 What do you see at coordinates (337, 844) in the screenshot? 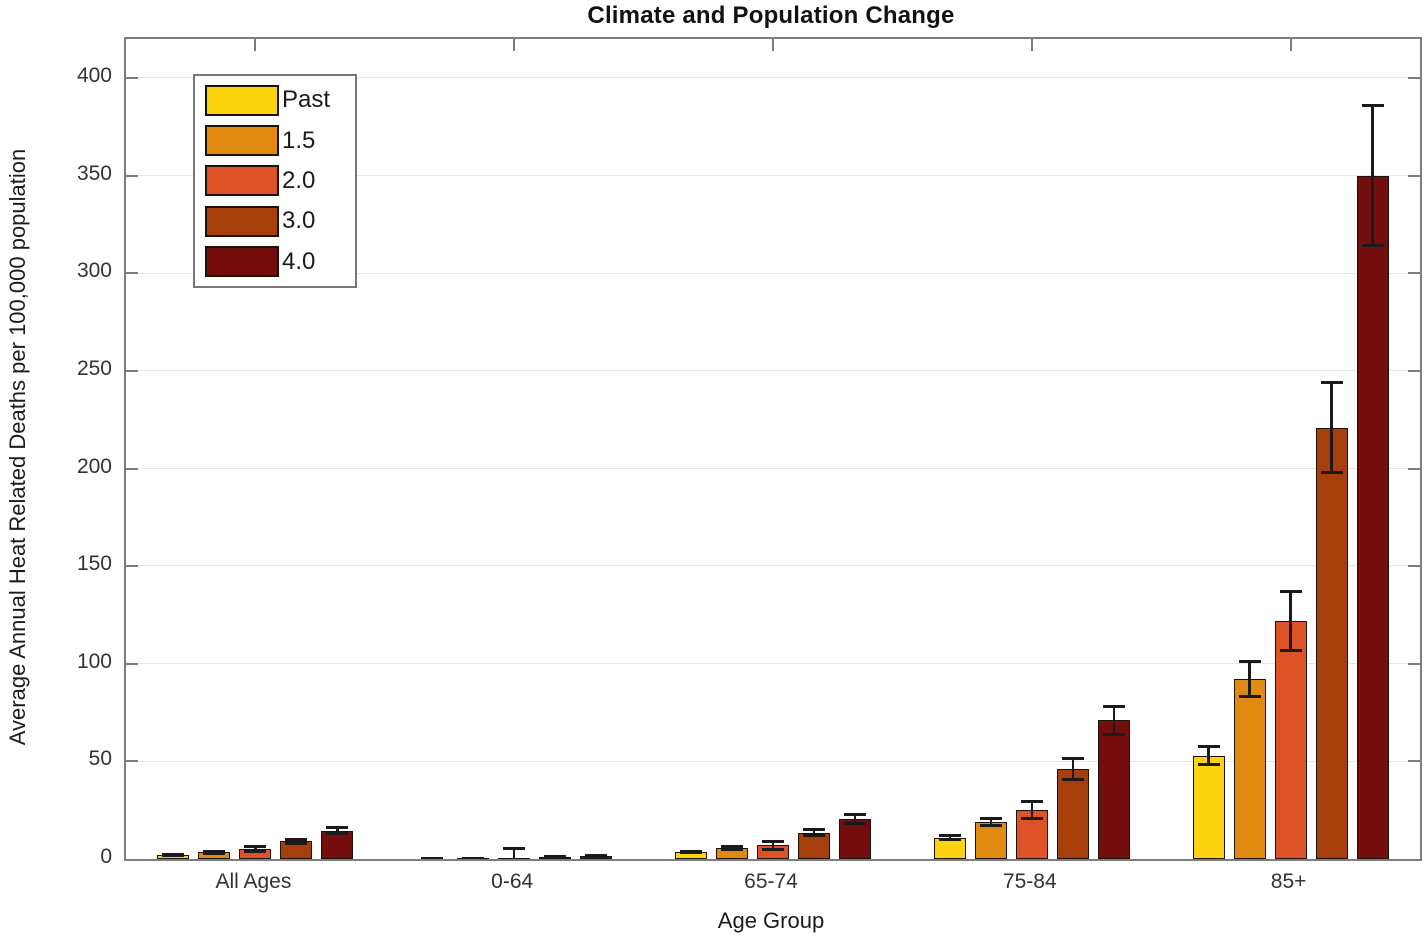
I see `bar-4-0-all-ages` at bounding box center [337, 844].